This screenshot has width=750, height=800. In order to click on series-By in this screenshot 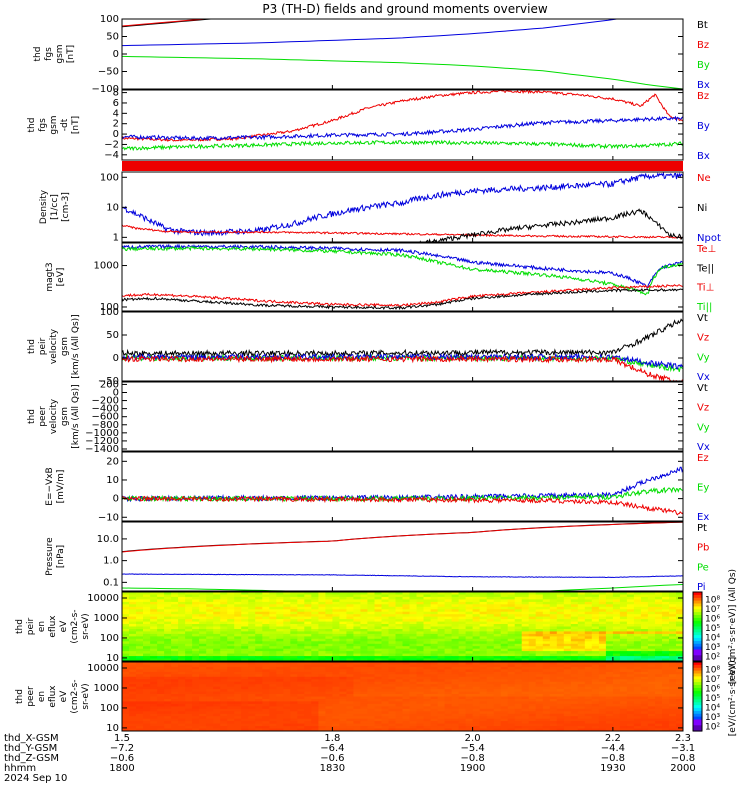, I will do `click(402, 72)`.